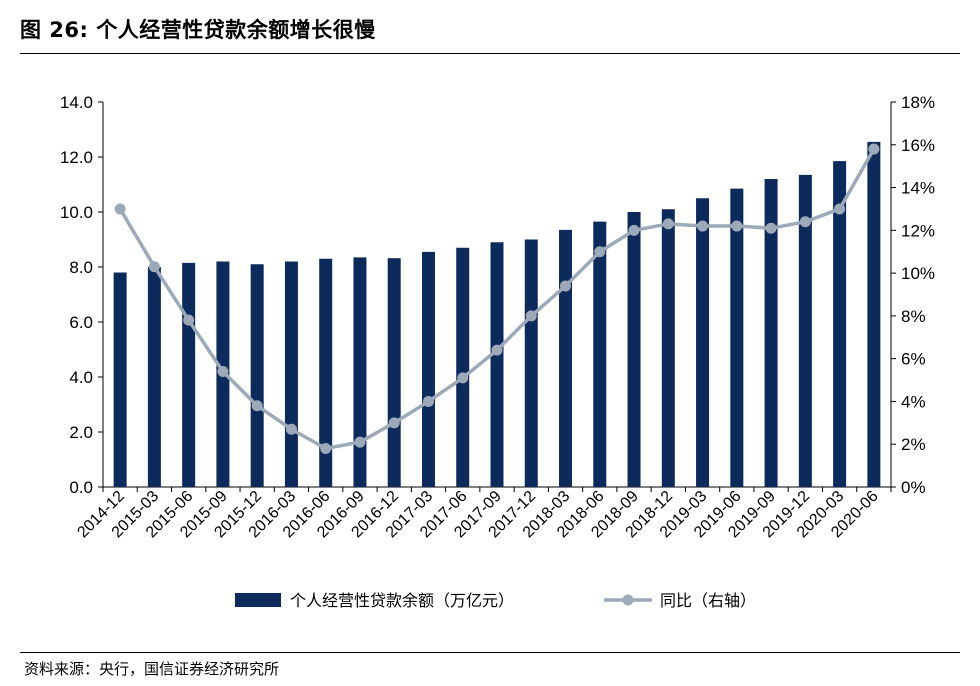 This screenshot has height=686, width=980. Describe the element at coordinates (198, 30) in the screenshot. I see `figure-title: 图 26: 个人经营性贷款余额增长很慢` at that location.